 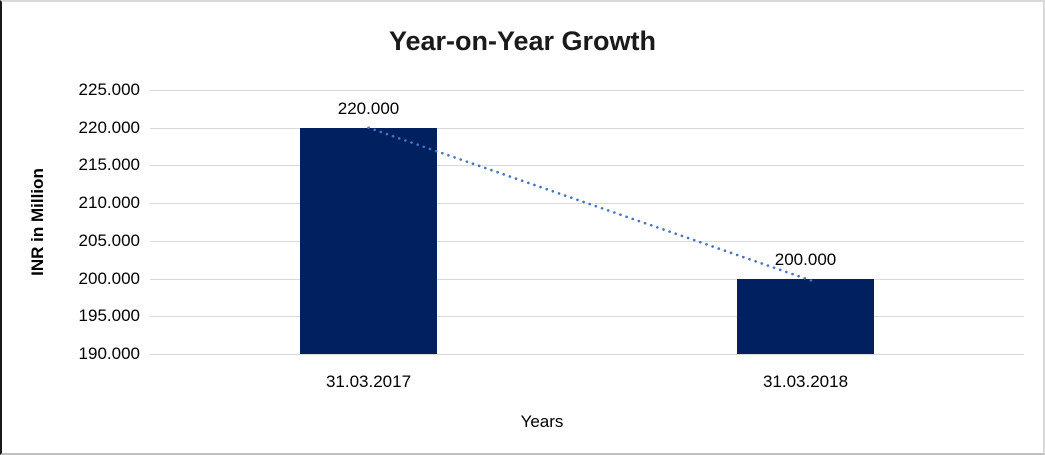 What do you see at coordinates (109, 89) in the screenshot?
I see `y-tick-label: 225.000` at bounding box center [109, 89].